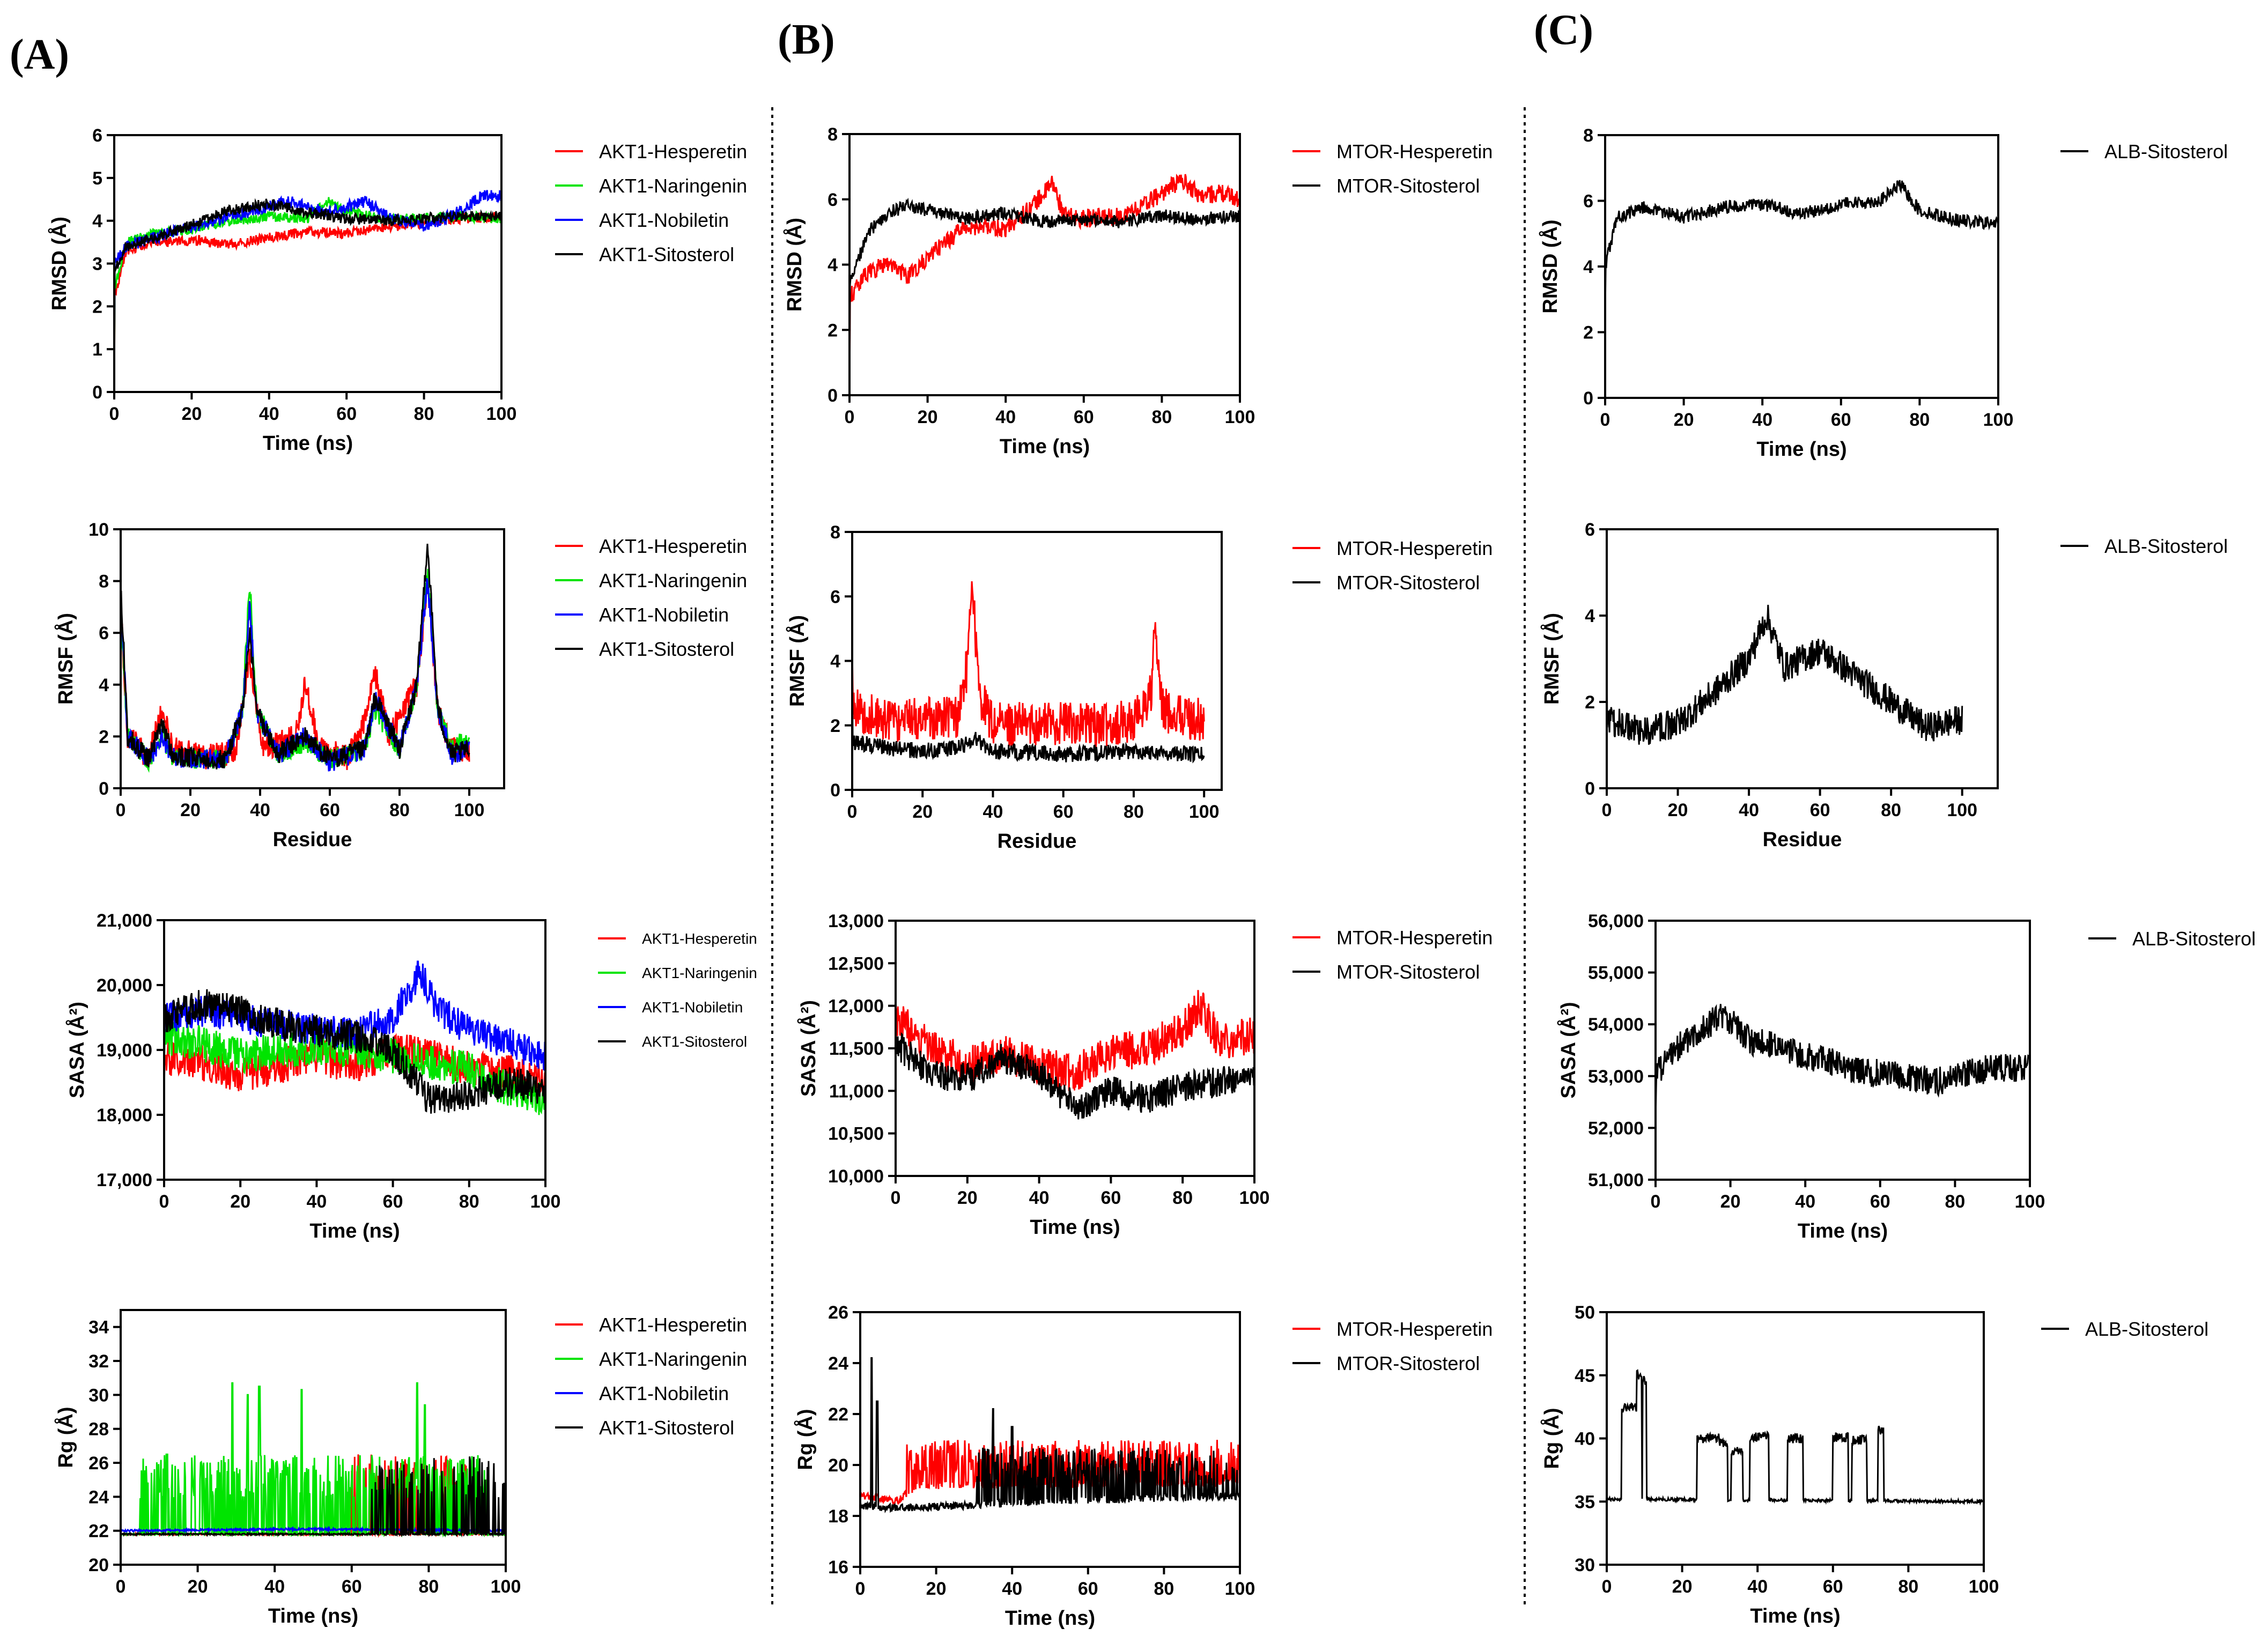 The width and height of the screenshot is (2268, 1643). Describe the element at coordinates (1551, 659) in the screenshot. I see `y-axis-label: RMSF (Å)` at that location.